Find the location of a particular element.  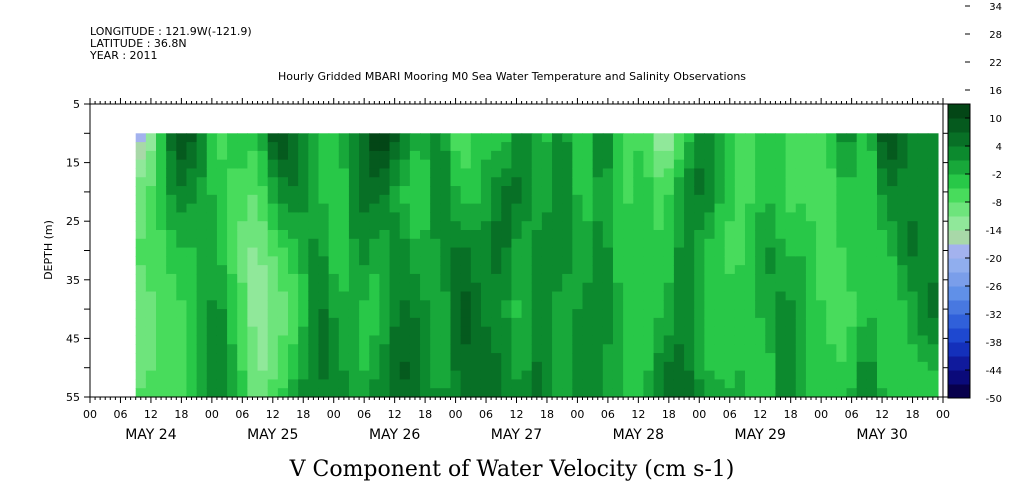

colorbar-swatch is located at coordinates (959, 377).